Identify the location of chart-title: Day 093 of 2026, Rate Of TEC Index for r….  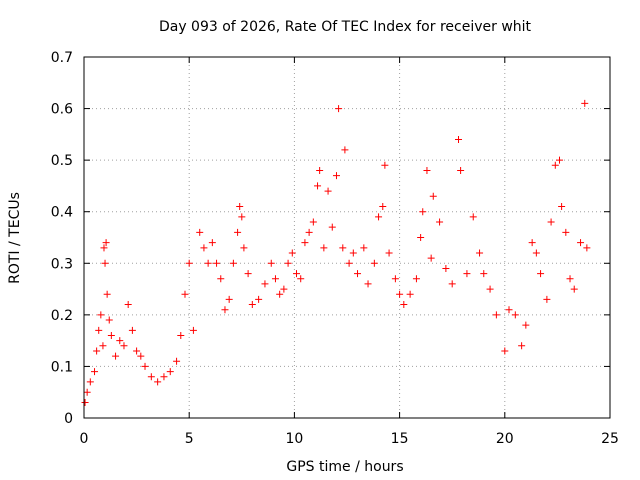
(345, 27).